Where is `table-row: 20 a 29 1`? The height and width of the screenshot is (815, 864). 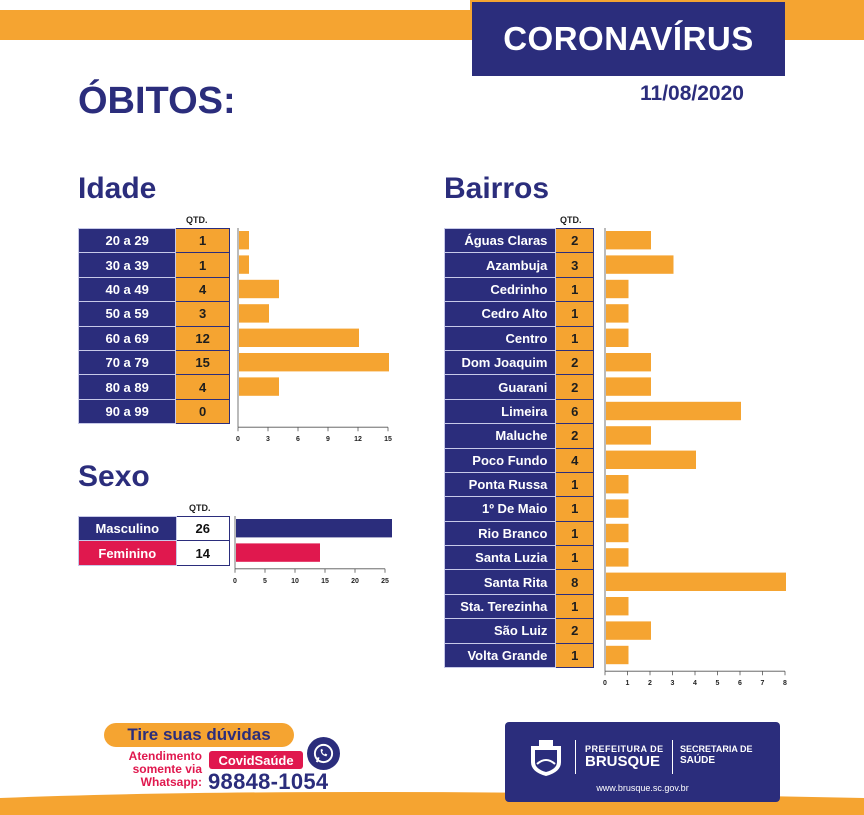 table-row: 20 a 29 1 is located at coordinates (153, 240).